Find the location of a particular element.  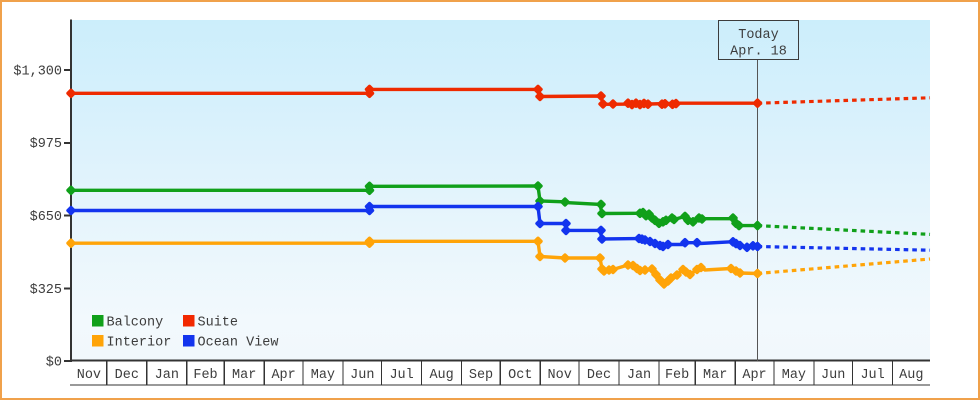

svg-text: $650 is located at coordinates (46, 217).